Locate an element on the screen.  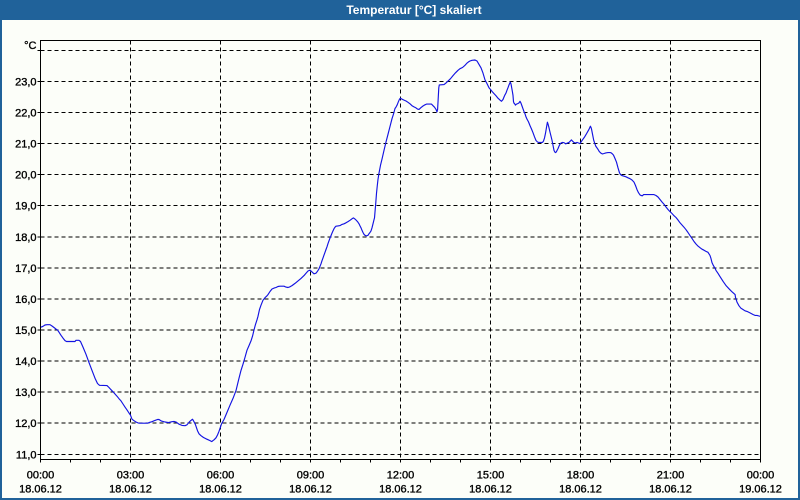
svg-text: 15,0 is located at coordinates (25, 331).